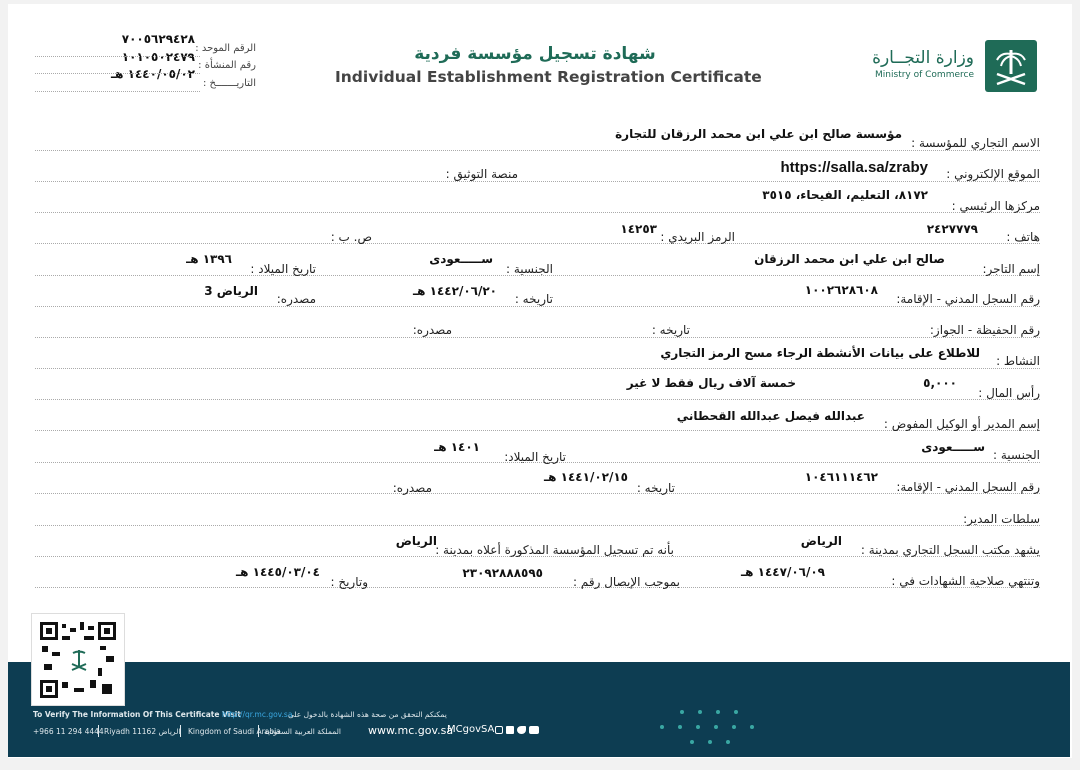 This screenshot has height=770, width=1080. What do you see at coordinates (845, 195) in the screenshot?
I see `hq-address: ٨١٧٢، التعليم، الفيحاء، ٣٥١٥` at bounding box center [845, 195].